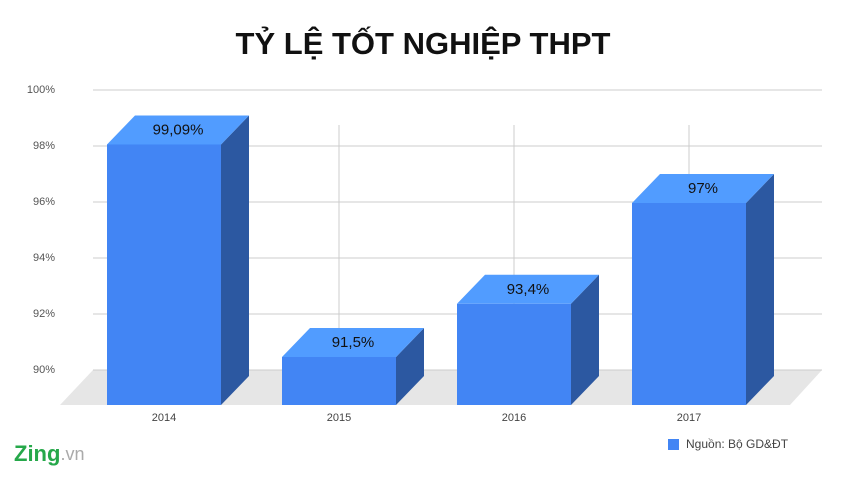 The image size is (847, 477). I want to click on data-label: 99,09%, so click(178, 129).